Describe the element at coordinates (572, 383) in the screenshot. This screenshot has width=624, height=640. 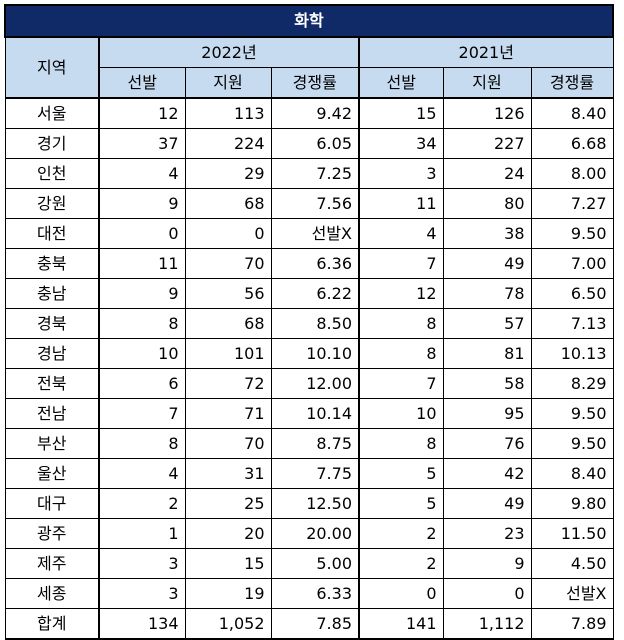
I see `value-cell: 8.29` at that location.